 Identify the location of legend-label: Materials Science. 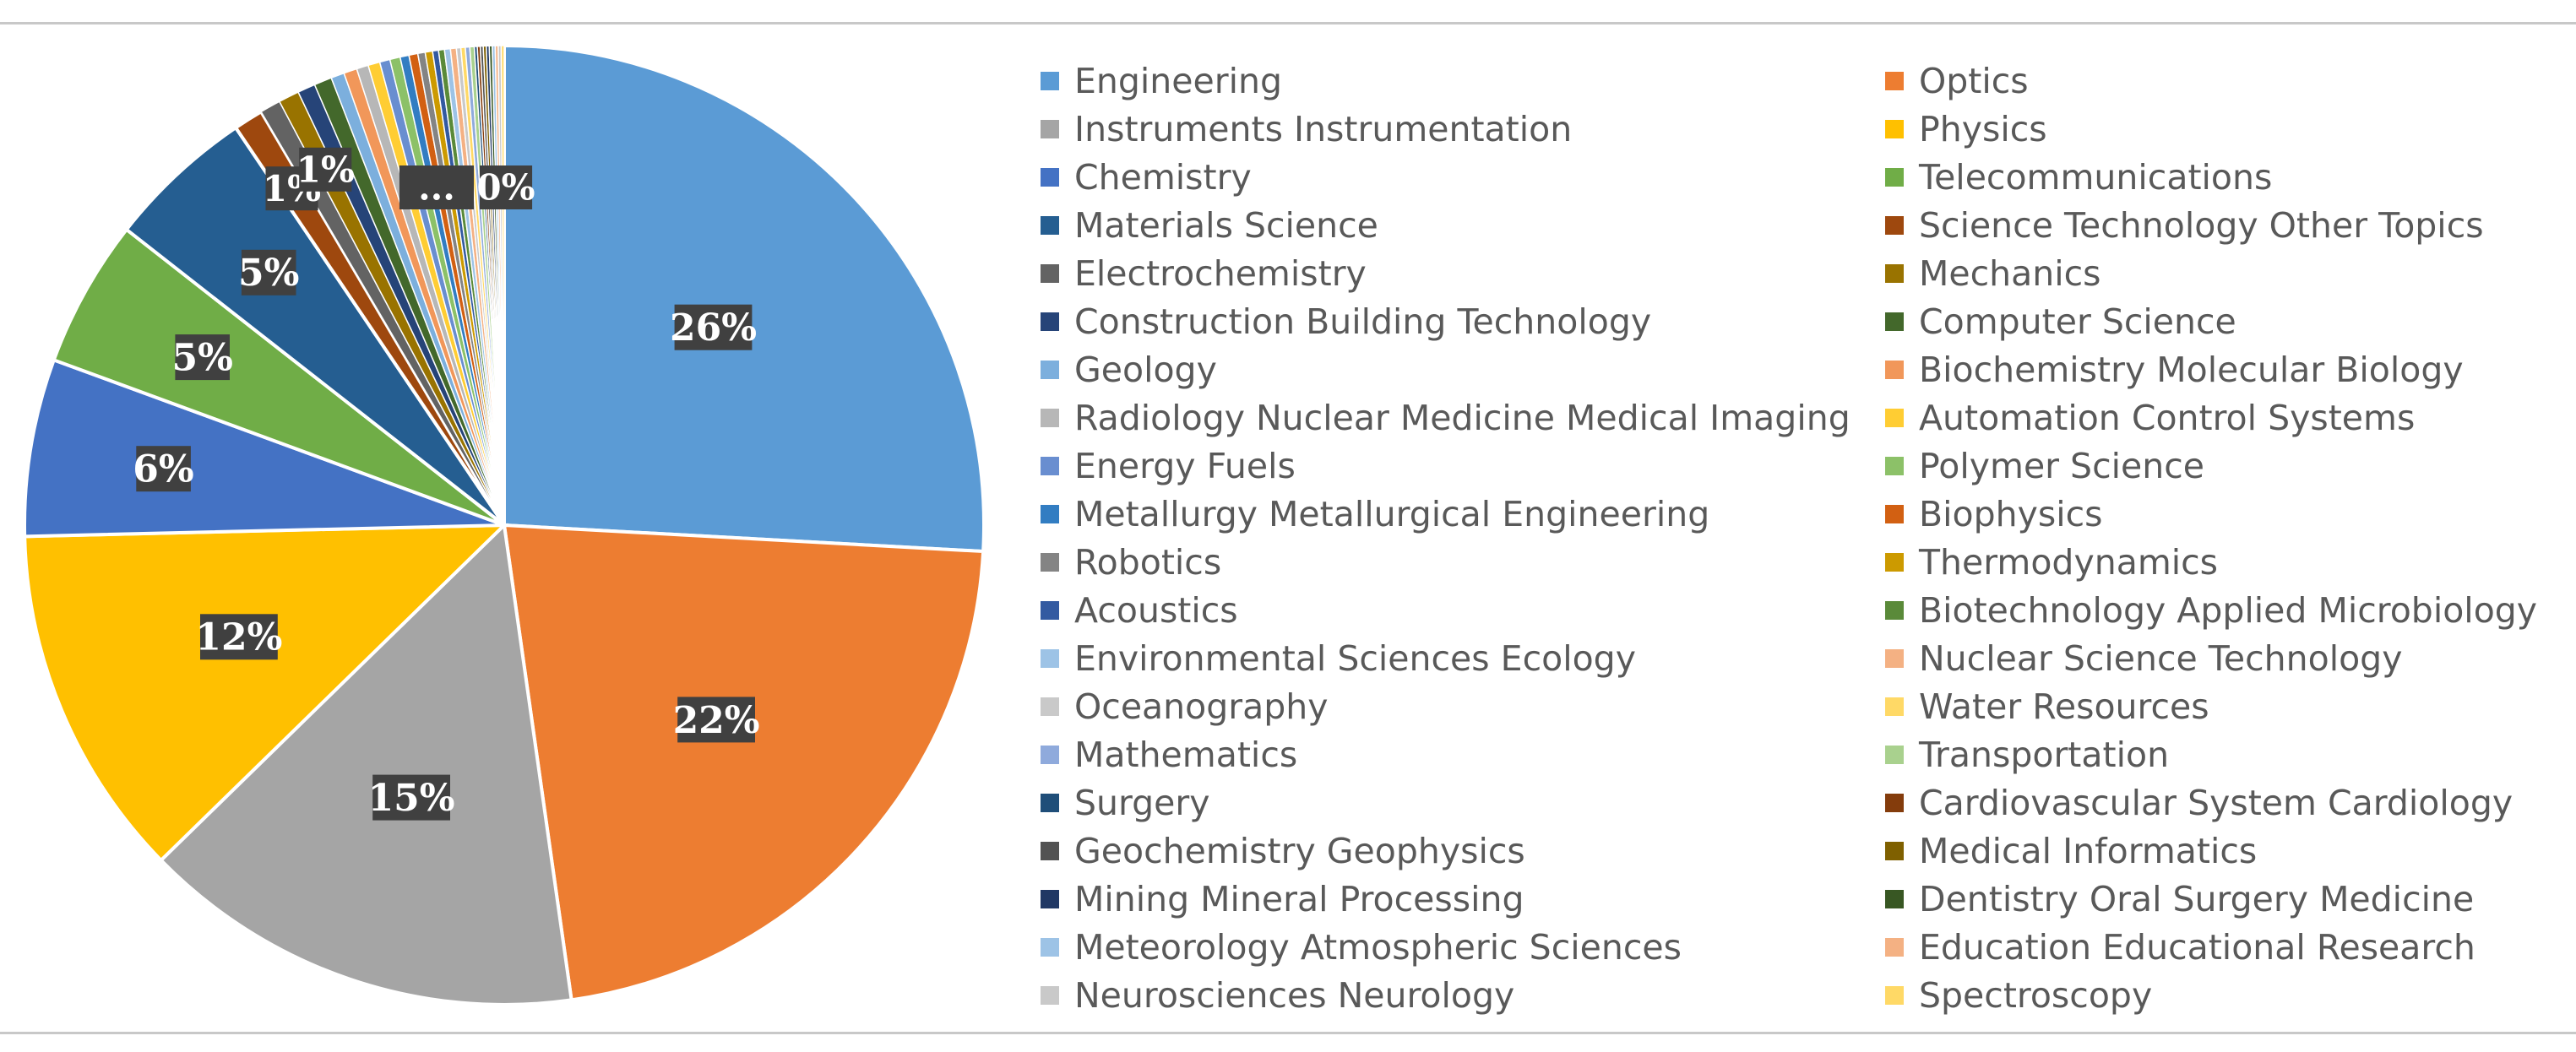
(1226, 226).